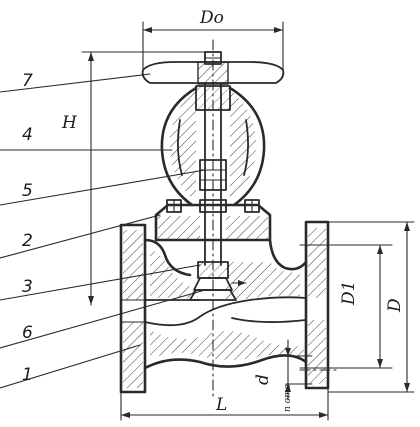 The height and width of the screenshot is (427, 420). I want to click on dimension-d1: D1, so click(346, 306).